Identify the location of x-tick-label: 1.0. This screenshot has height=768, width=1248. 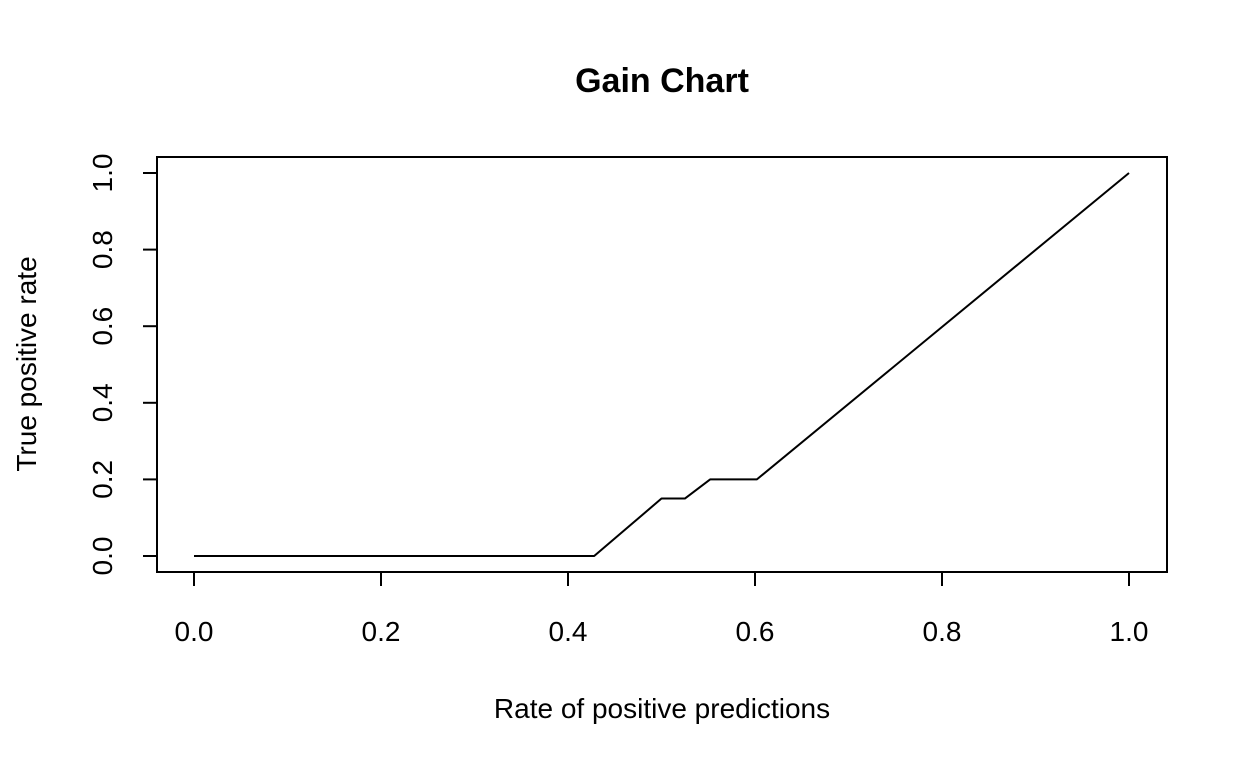
(1129, 631).